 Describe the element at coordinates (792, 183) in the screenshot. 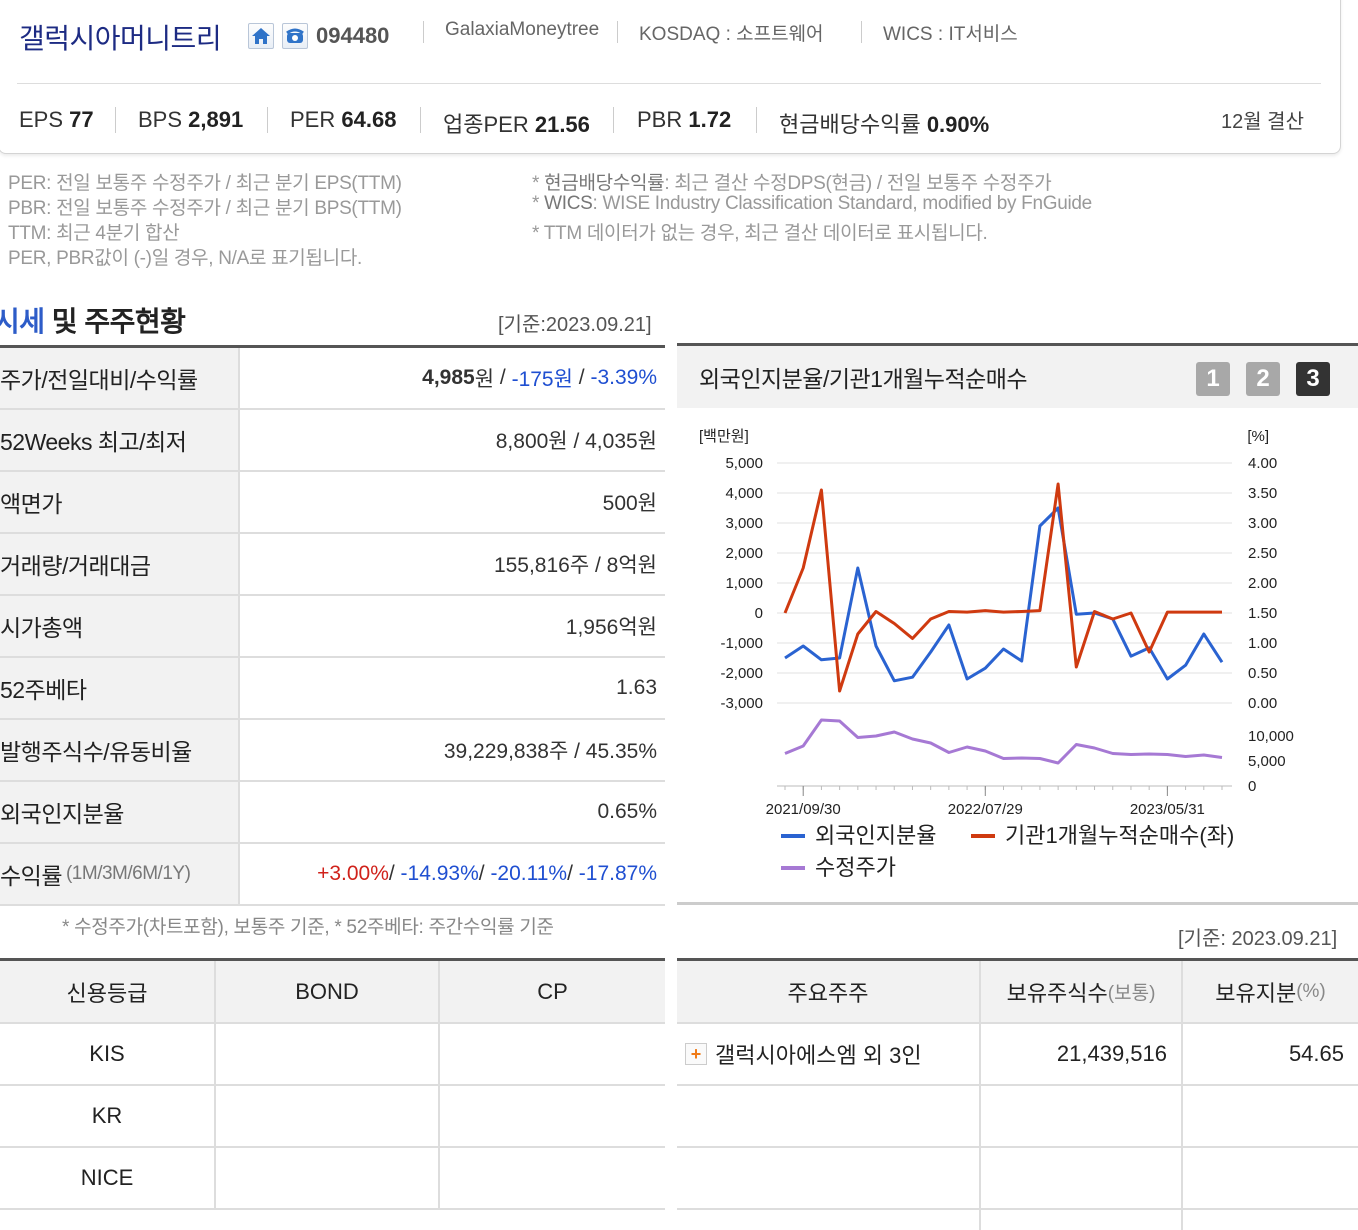

I see `note-dividend: * 현금배당수익률: 최근 결산 수정DPS(현금) / 전일 보통주 수정주가` at that location.